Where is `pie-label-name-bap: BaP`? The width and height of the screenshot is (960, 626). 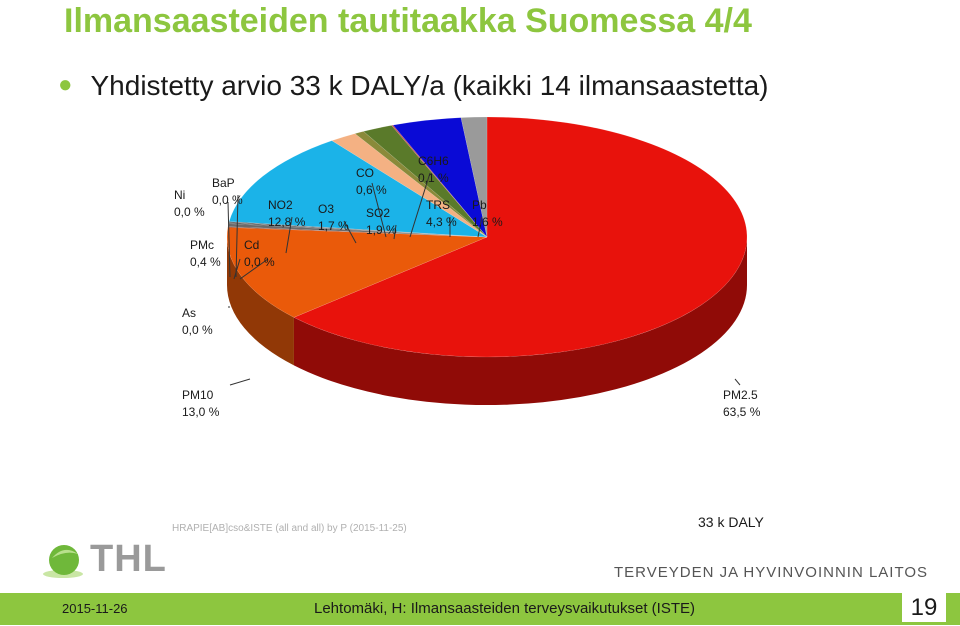 pie-label-name-bap: BaP is located at coordinates (223, 183).